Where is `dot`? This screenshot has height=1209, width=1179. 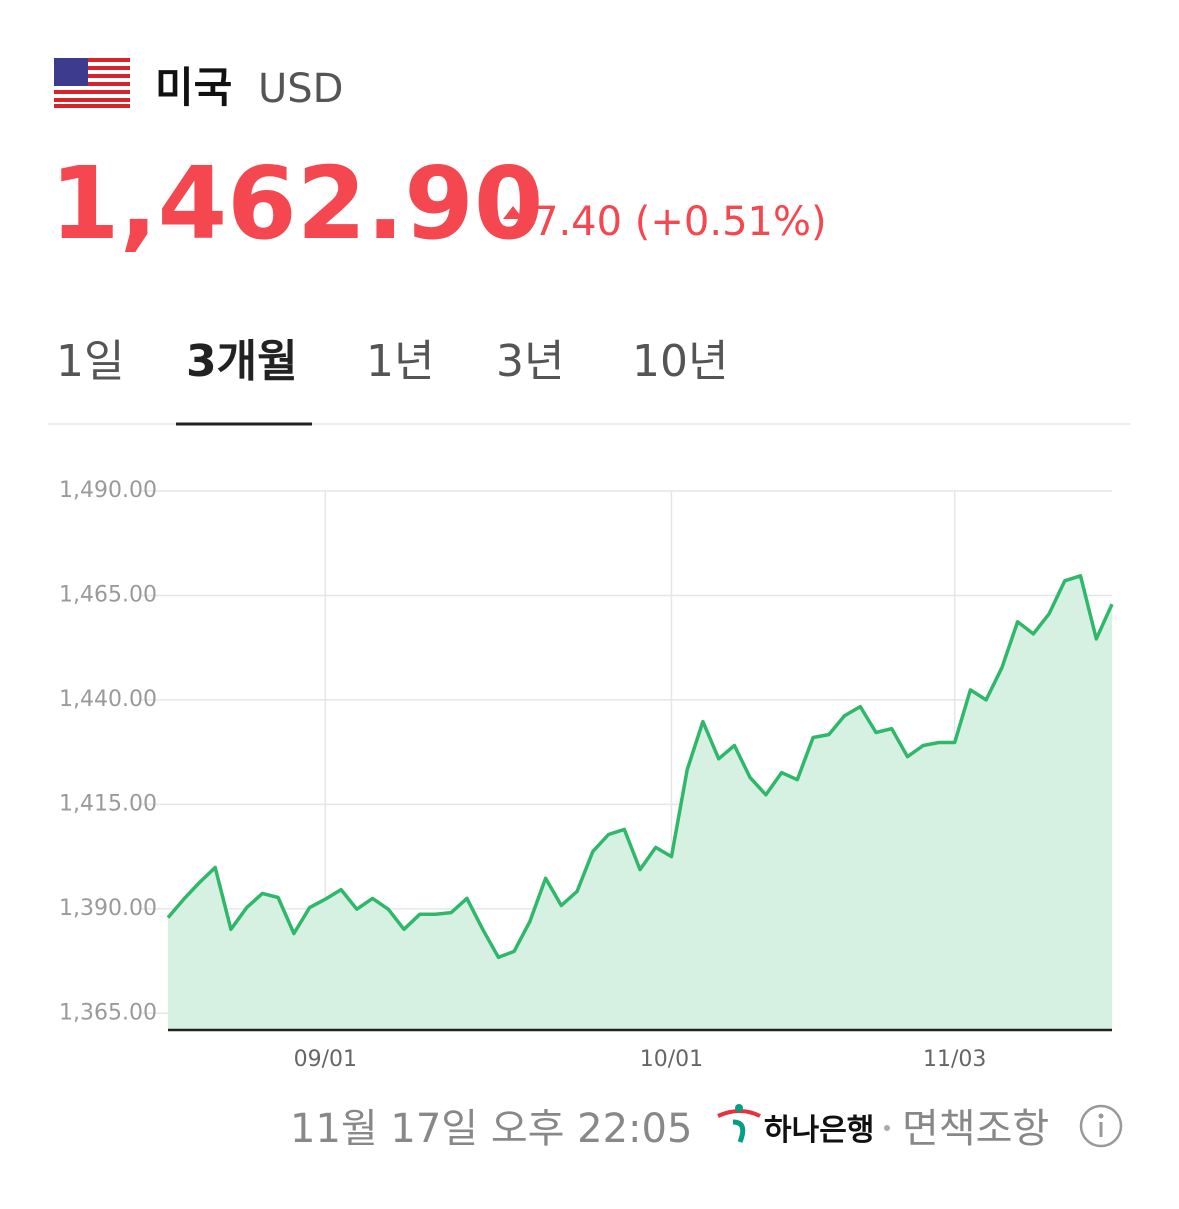 dot is located at coordinates (887, 1128).